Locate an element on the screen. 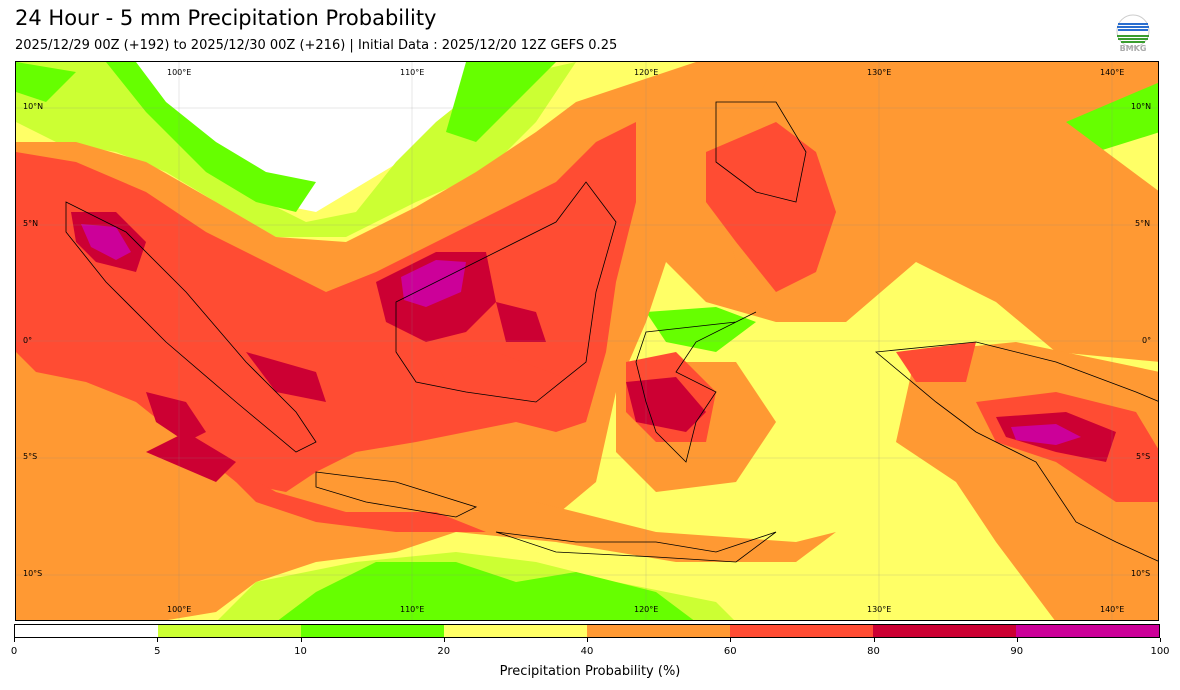 This screenshot has height=690, width=1180. logo-text: BMKG is located at coordinates (1133, 48).